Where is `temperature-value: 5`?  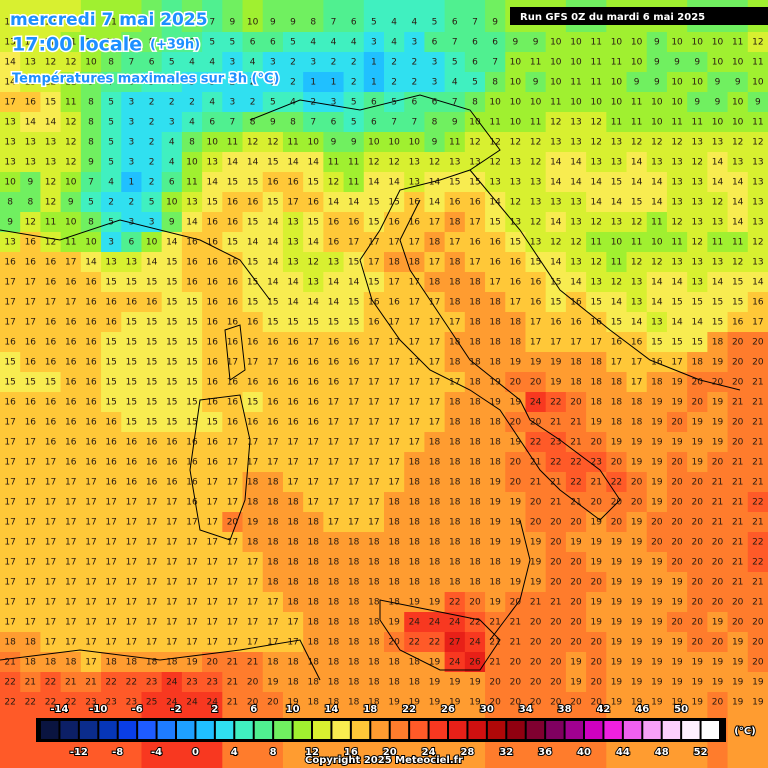 temperature-value: 5 is located at coordinates (111, 163).